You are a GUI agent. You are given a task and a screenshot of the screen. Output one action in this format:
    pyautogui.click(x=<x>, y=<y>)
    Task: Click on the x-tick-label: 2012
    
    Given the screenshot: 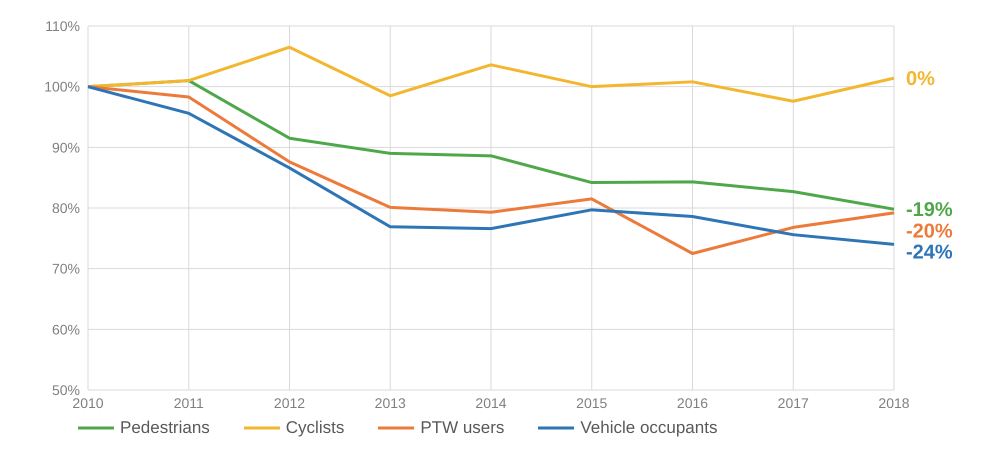 What is the action you would take?
    pyautogui.click(x=290, y=402)
    